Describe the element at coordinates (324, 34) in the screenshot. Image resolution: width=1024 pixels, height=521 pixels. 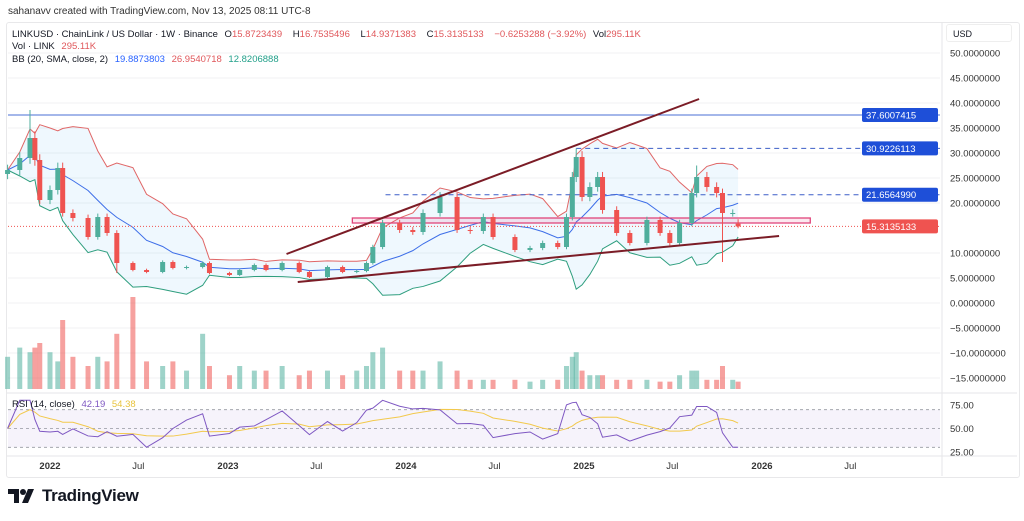
I see `high-value: 16.7535496` at that location.